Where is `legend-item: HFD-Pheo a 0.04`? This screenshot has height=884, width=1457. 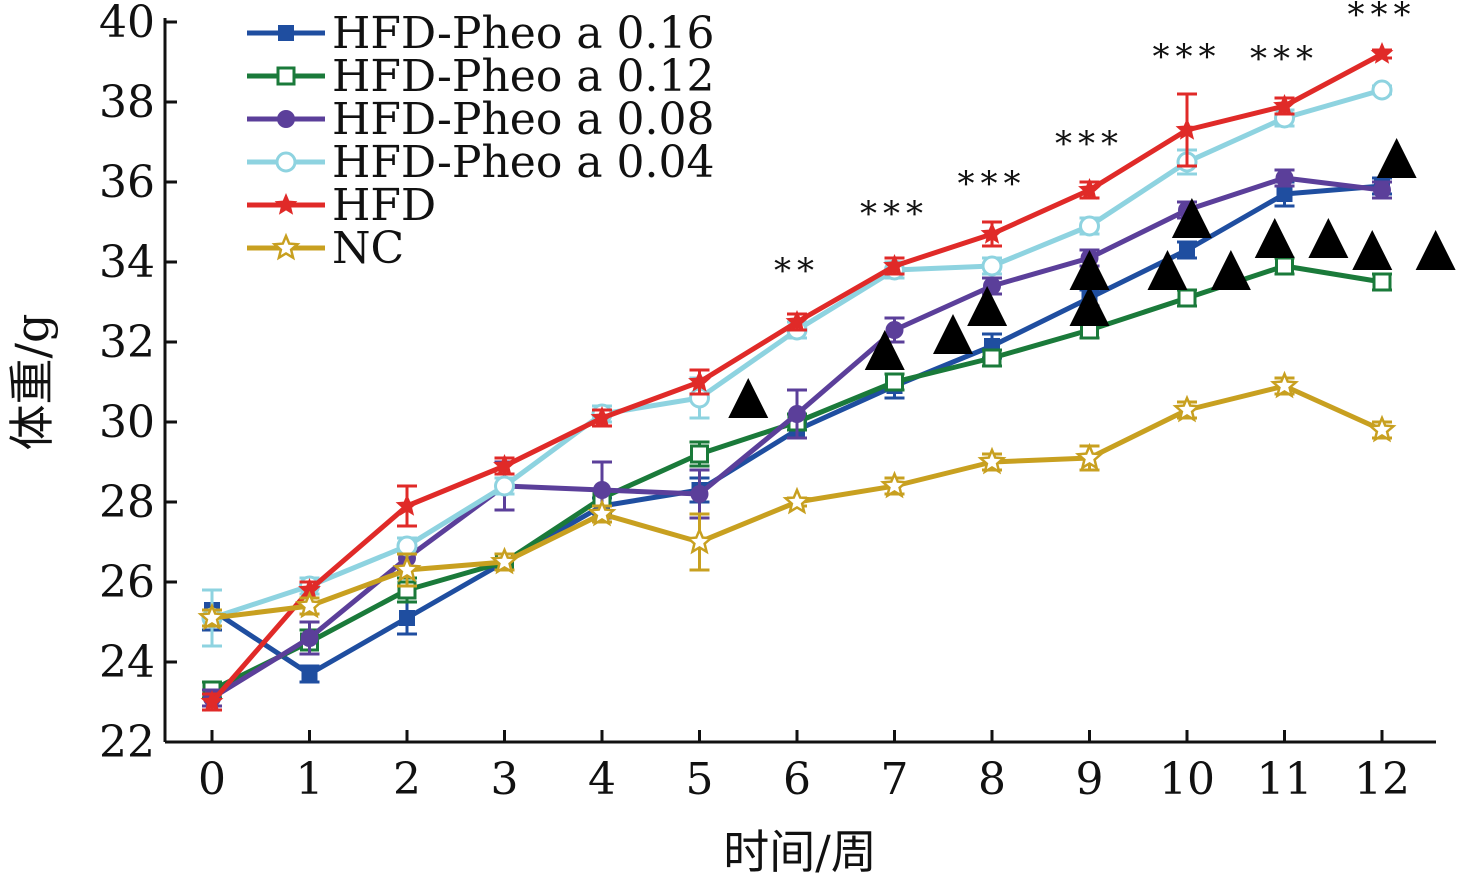 legend-item: HFD-Pheo a 0.04 is located at coordinates (481, 162).